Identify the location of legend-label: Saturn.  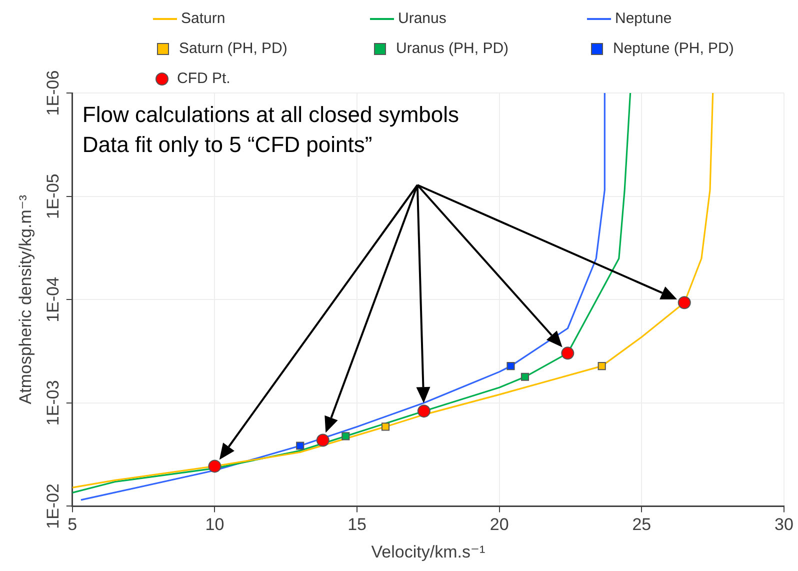
(203, 18).